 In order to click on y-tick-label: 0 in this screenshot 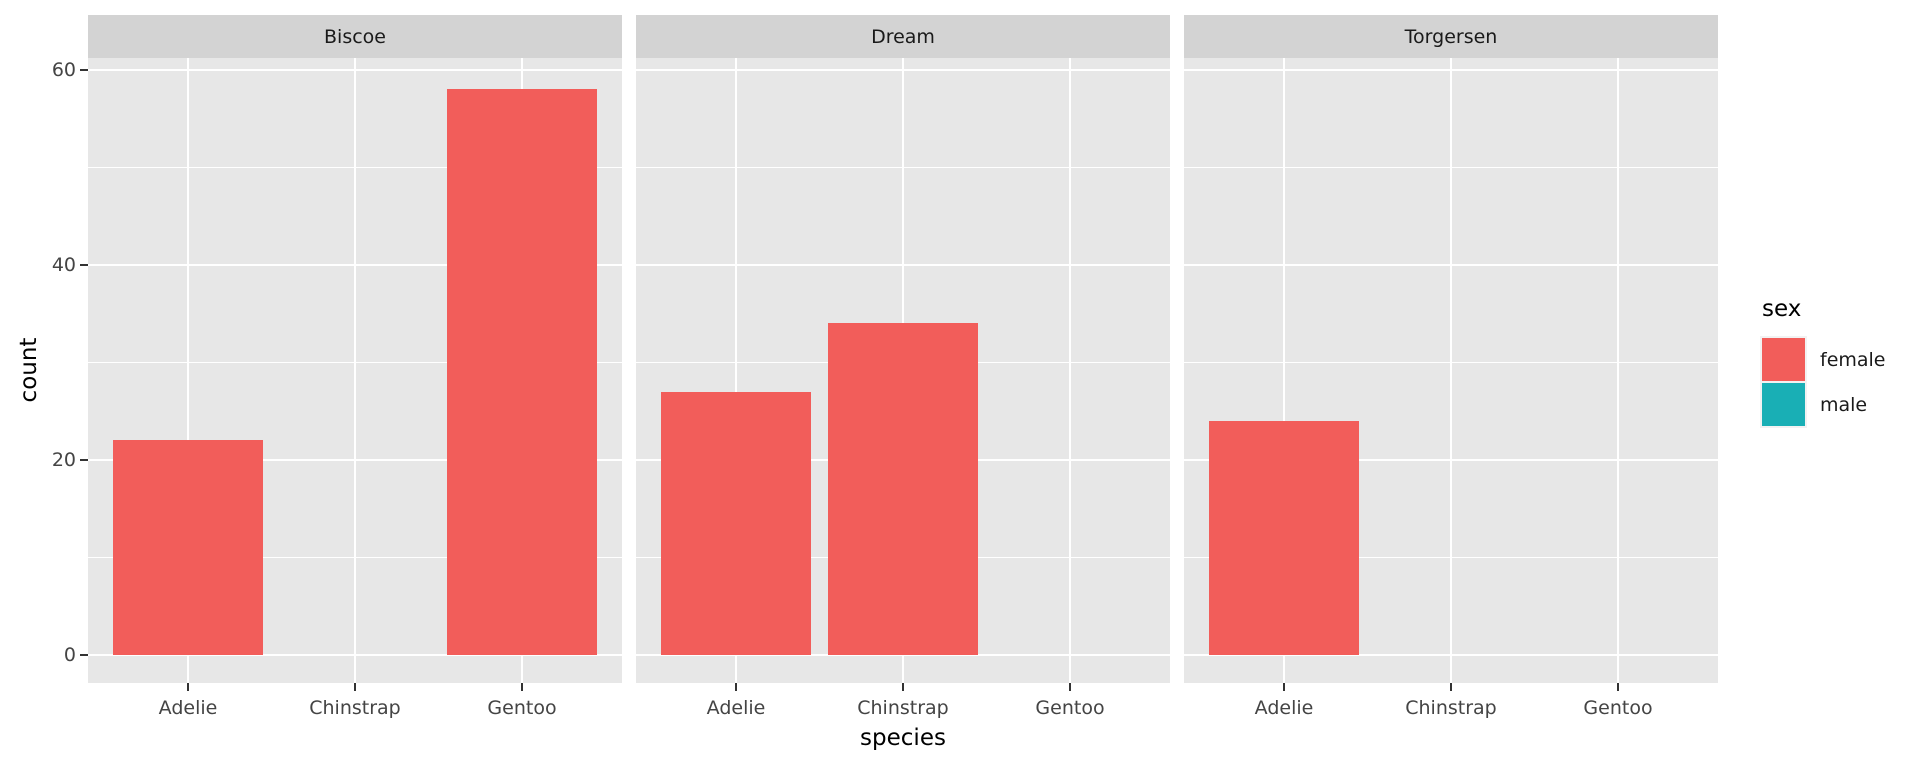, I will do `click(69, 655)`.